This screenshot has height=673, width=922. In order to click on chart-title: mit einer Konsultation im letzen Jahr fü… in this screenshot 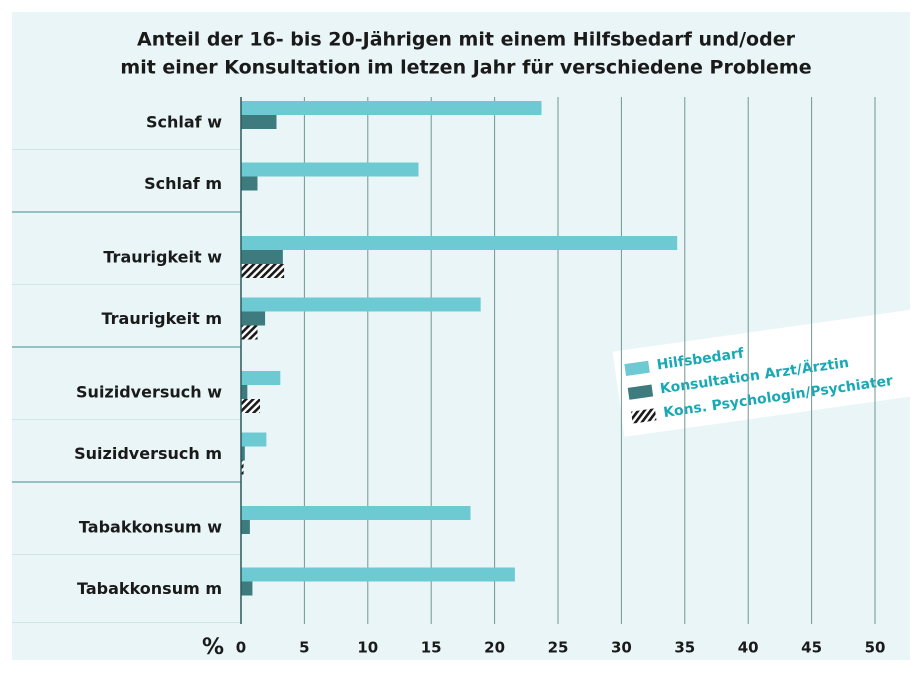, I will do `click(465, 68)`.